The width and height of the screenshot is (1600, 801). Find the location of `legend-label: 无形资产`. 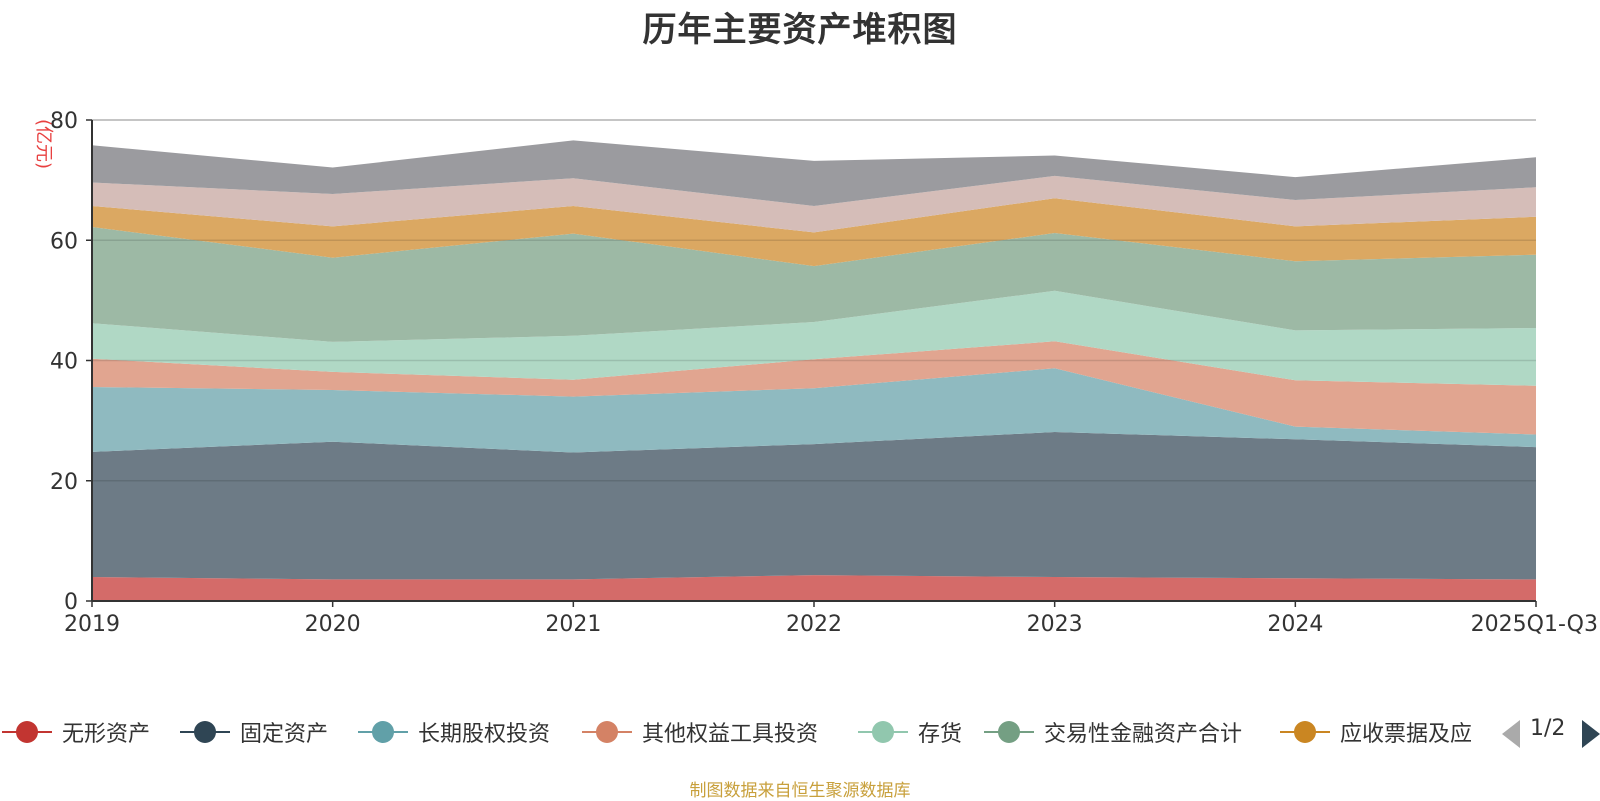

legend-label: 无形资产 is located at coordinates (106, 734).